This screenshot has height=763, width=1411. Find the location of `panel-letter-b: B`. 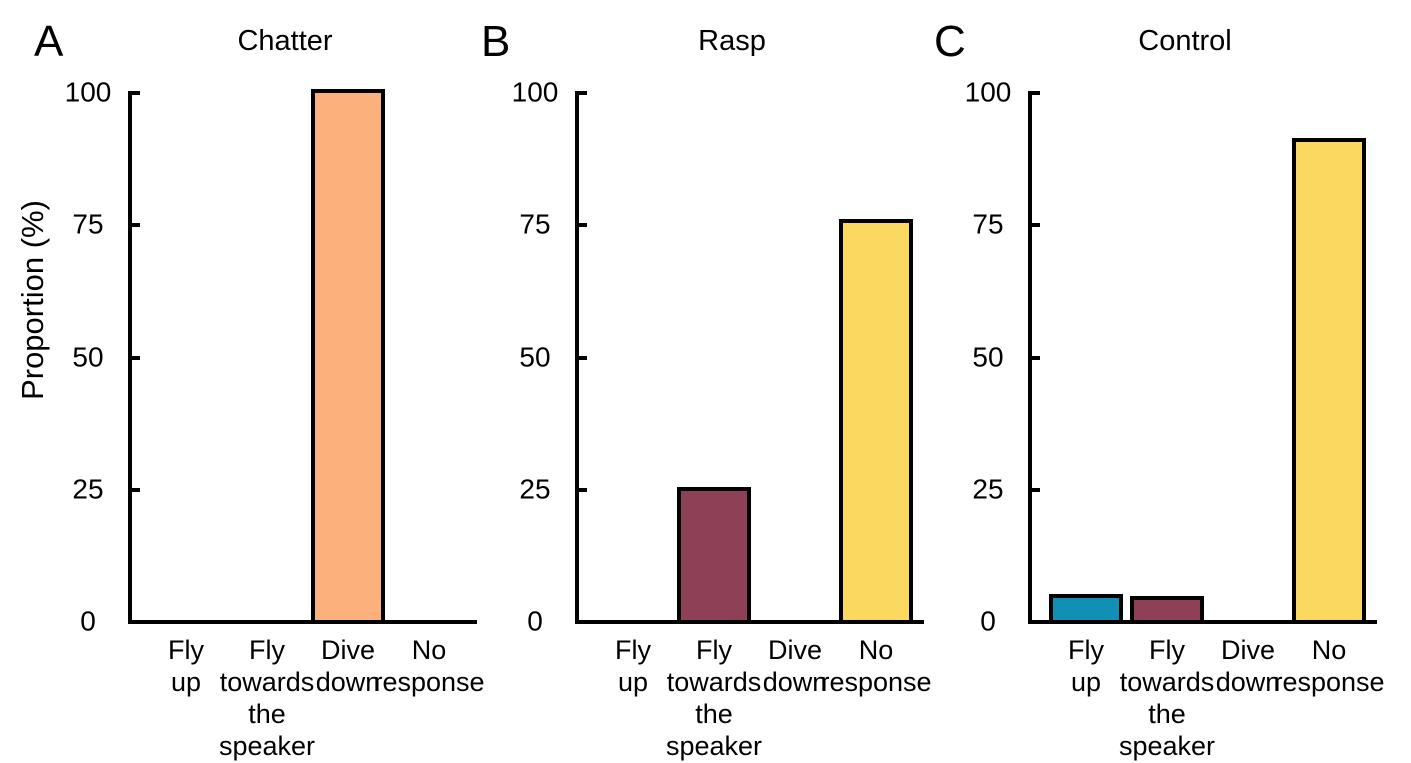

panel-letter-b: B is located at coordinates (496, 41).